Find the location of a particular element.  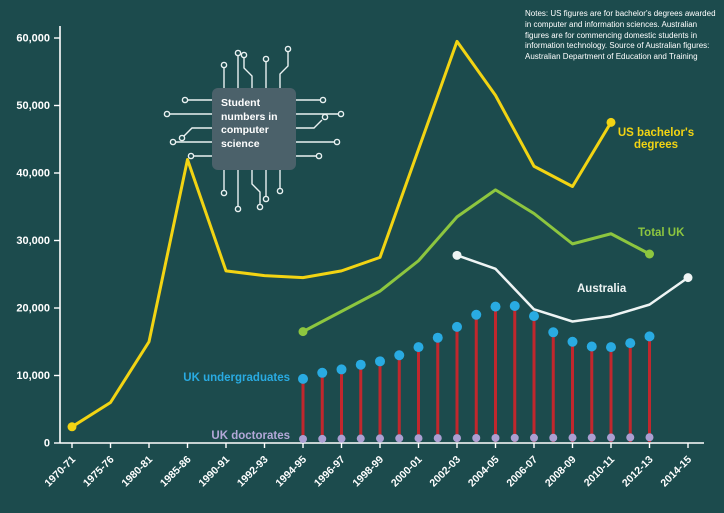

x-tick-label: 1980-81 is located at coordinates (137, 472).